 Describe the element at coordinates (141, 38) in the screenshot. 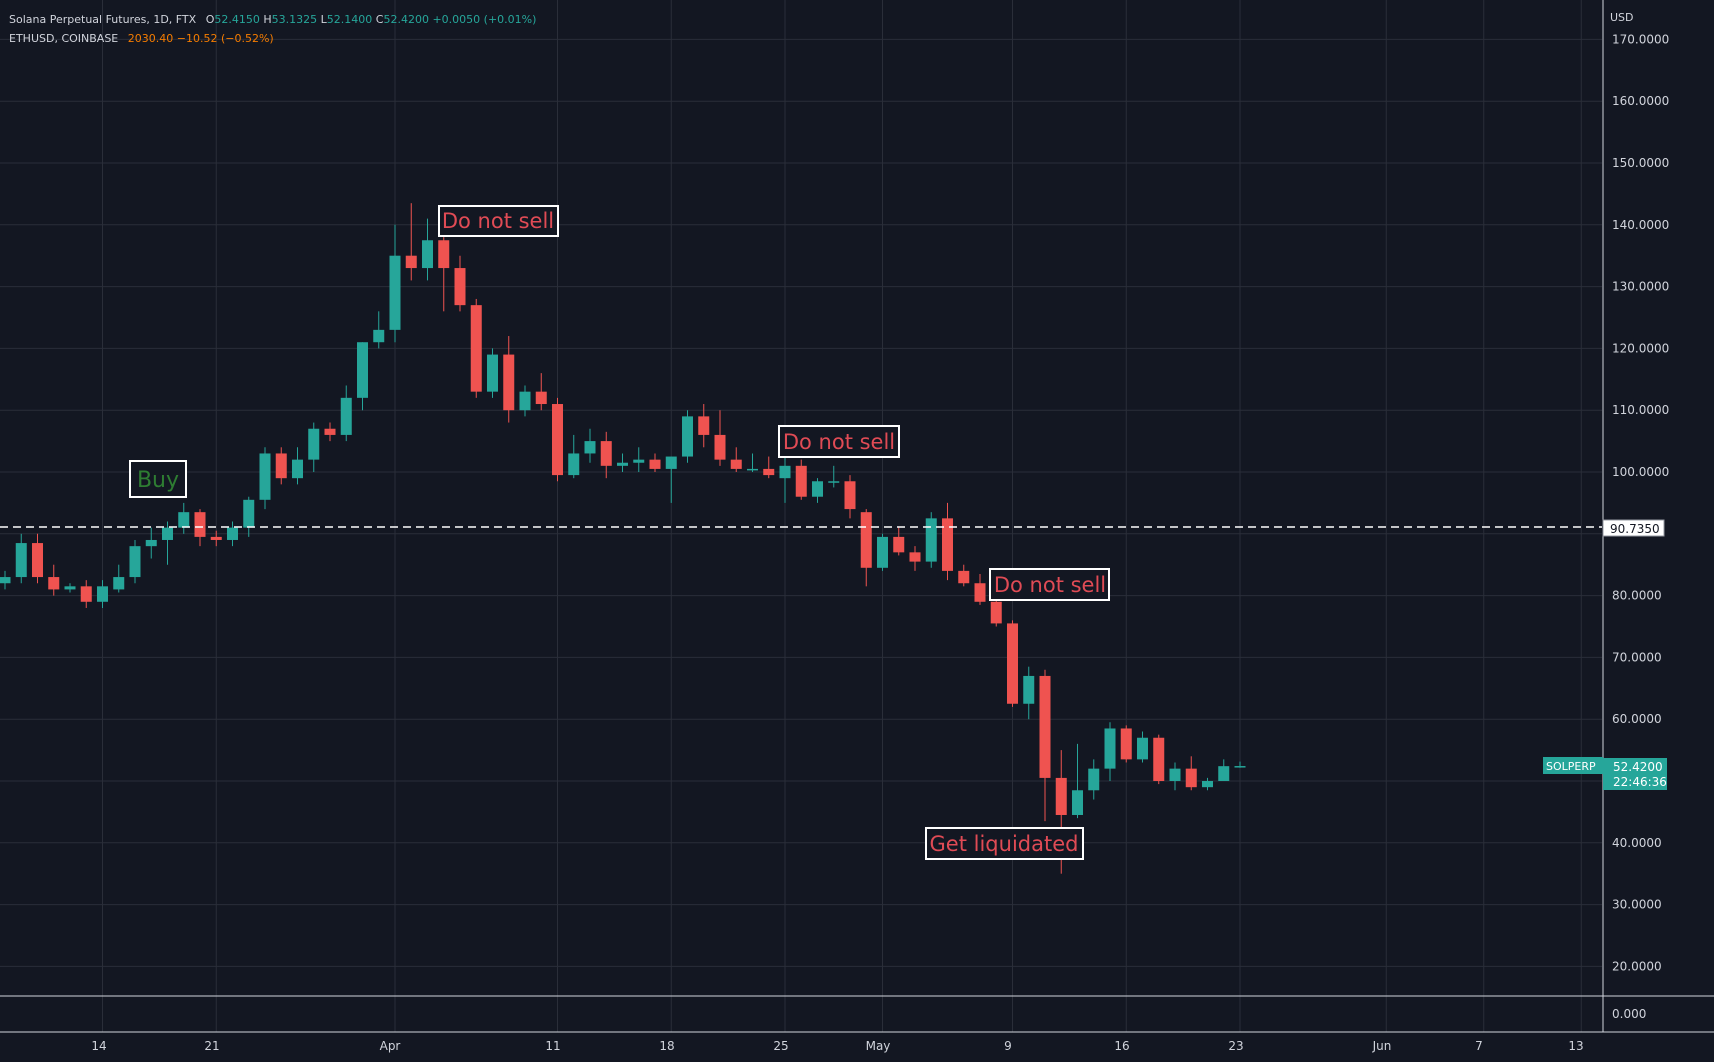

I see `legend-compare-series: ETHUSD, COINBASE 2030.40 −10.52 (−0.52%)` at that location.